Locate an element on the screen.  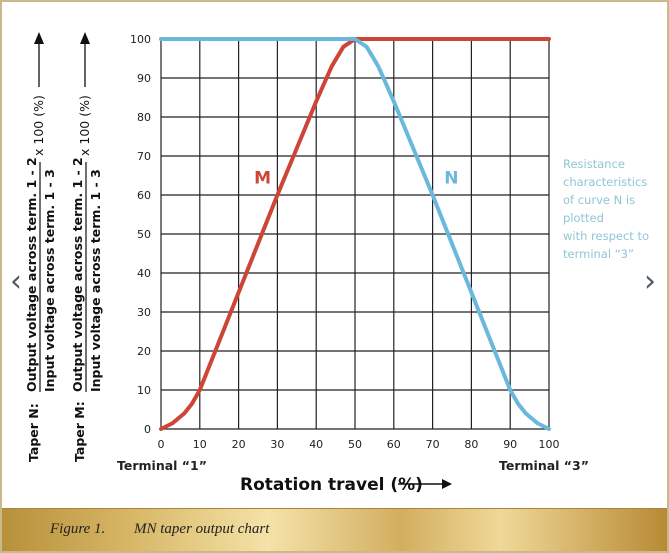
y-tick-label: 80 is located at coordinates (144, 117).